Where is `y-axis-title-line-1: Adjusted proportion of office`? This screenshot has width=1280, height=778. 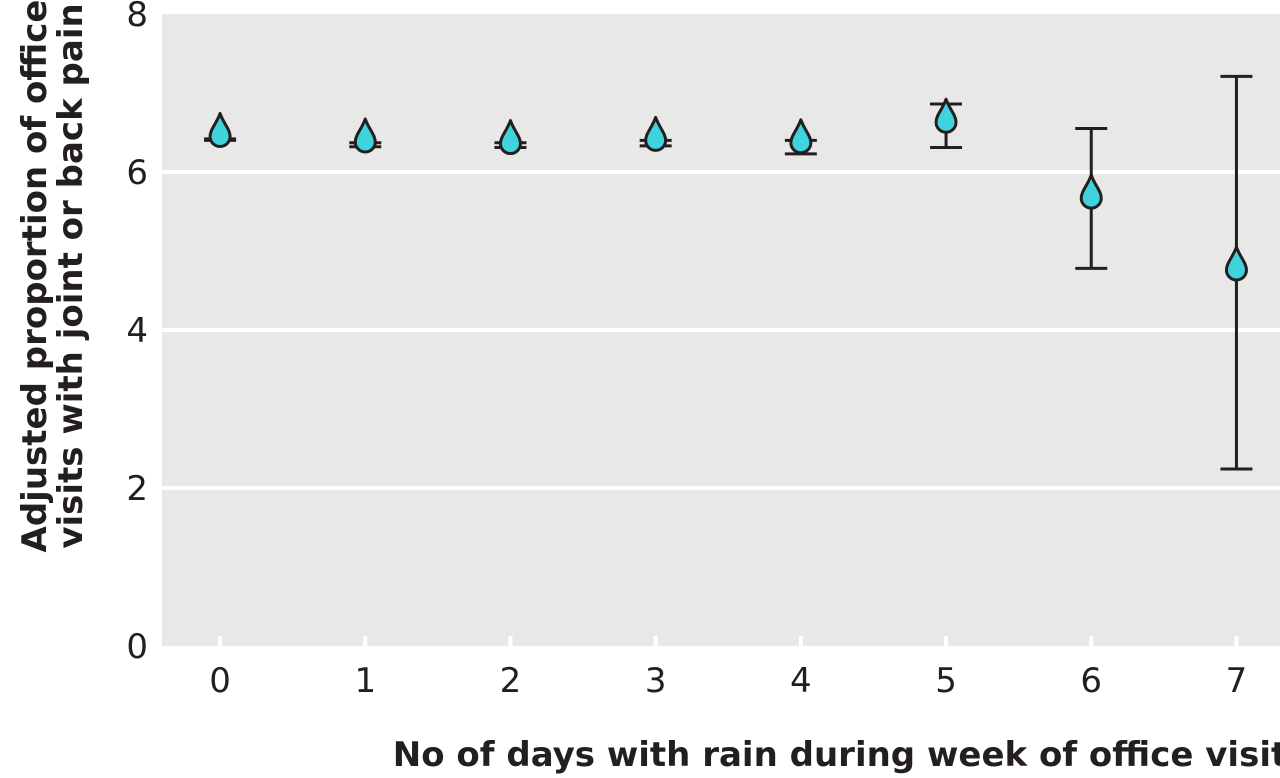
y-axis-title-line-1: Adjusted proportion of office is located at coordinates (35, 276).